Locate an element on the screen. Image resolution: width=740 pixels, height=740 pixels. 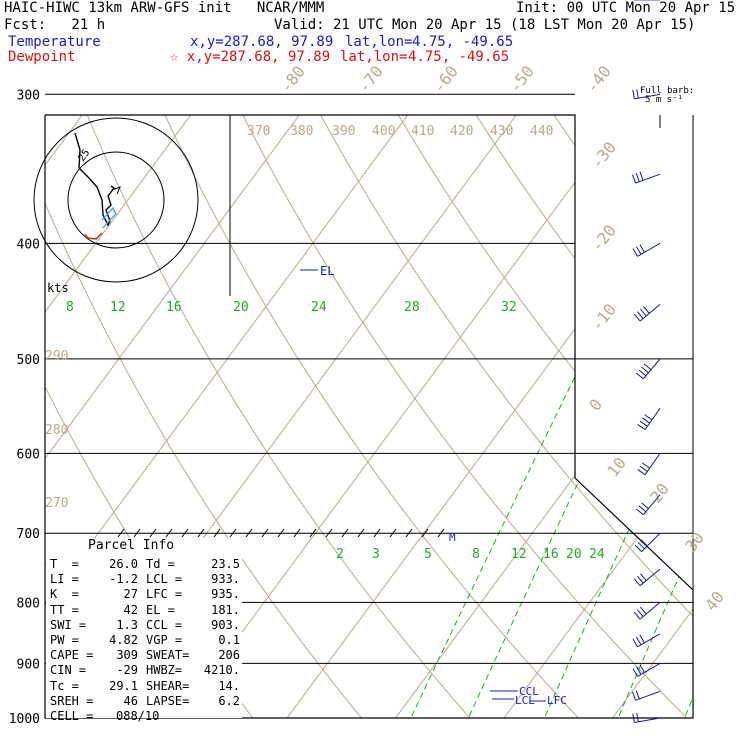
moist-adiabat-label: 32 is located at coordinates (509, 307).